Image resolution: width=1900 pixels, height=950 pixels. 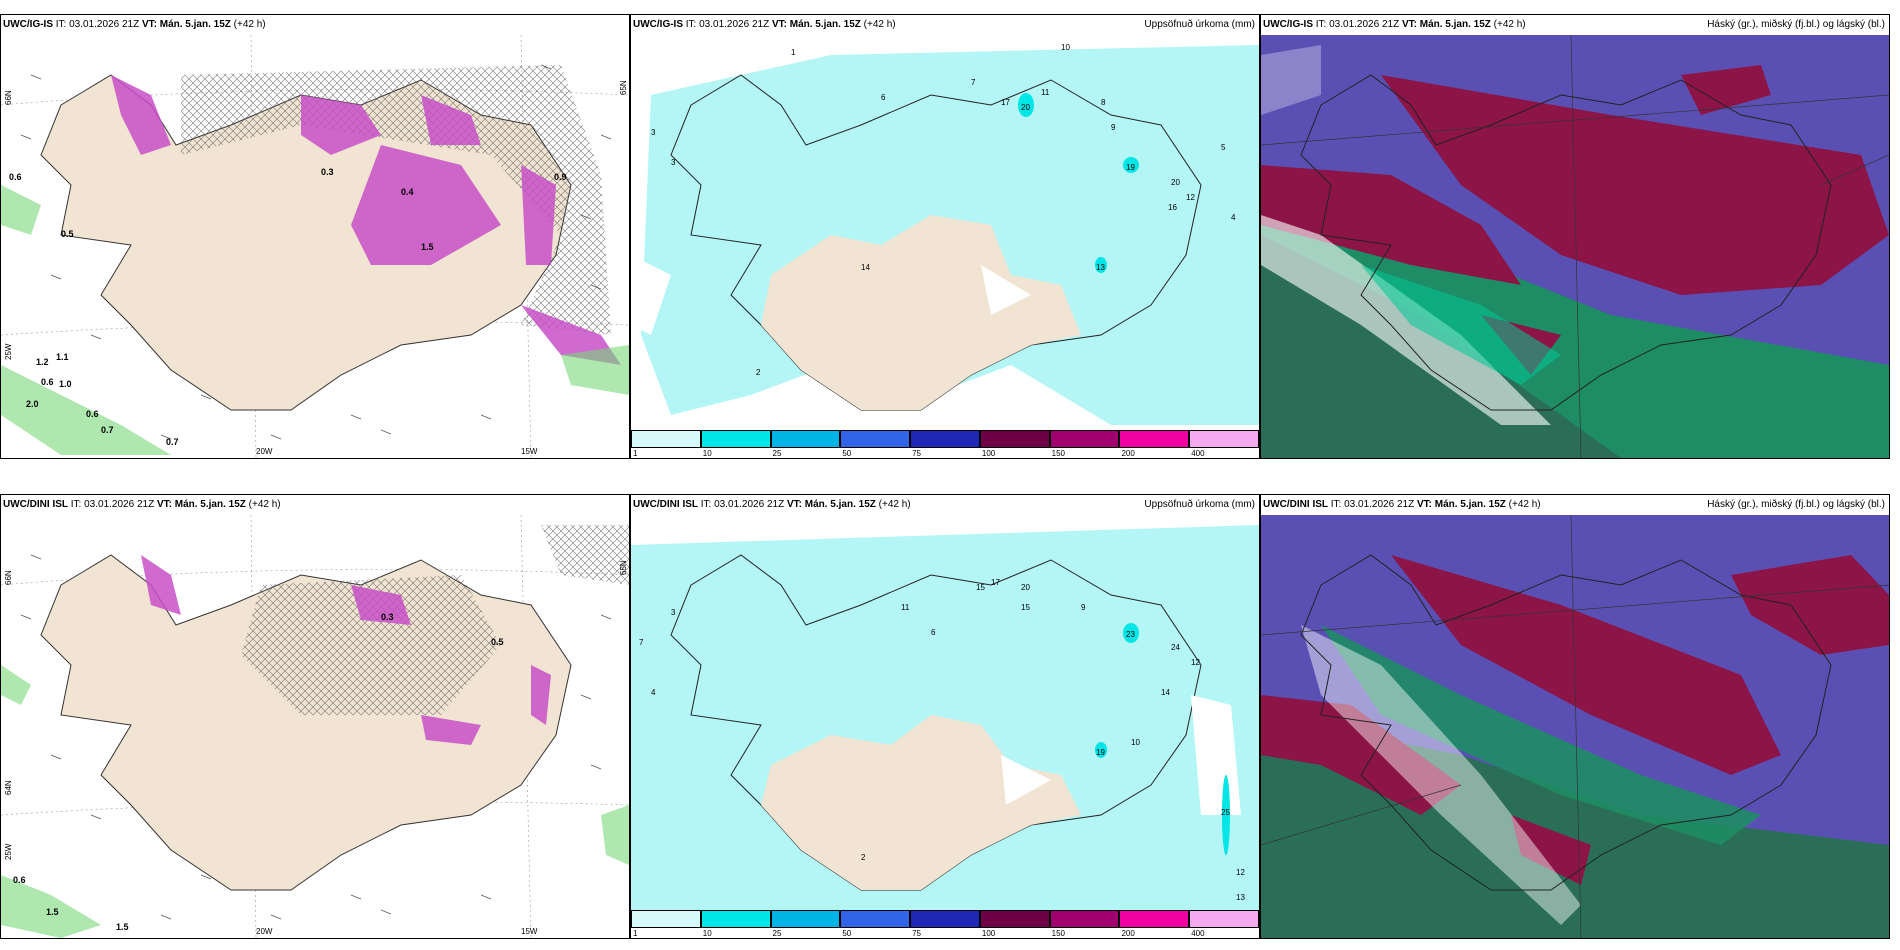 What do you see at coordinates (1130, 634) in the screenshot?
I see `precip-label: 23` at bounding box center [1130, 634].